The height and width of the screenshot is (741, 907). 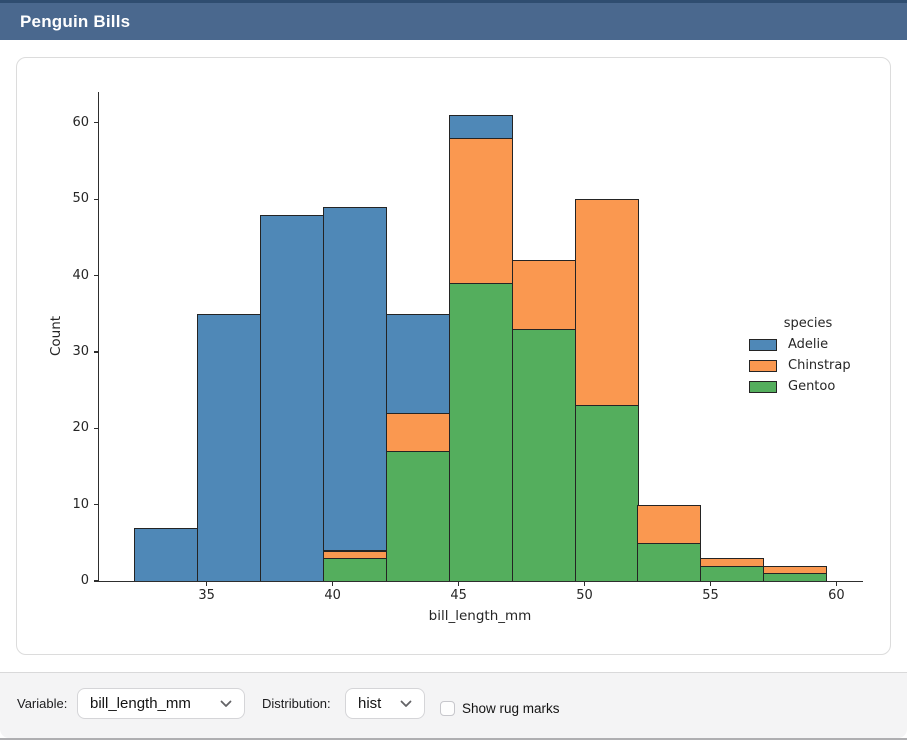 What do you see at coordinates (296, 703) in the screenshot?
I see `distribution-label: Distribution:` at bounding box center [296, 703].